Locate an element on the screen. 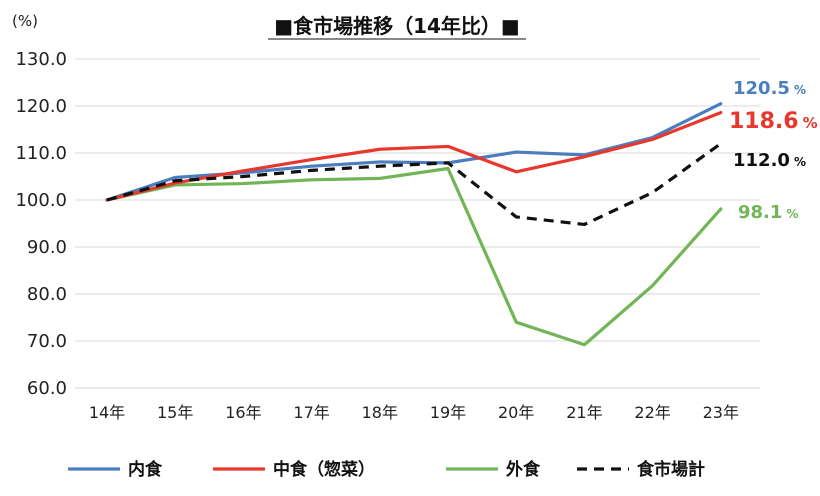  legend-label-0: 内食 is located at coordinates (145, 469).